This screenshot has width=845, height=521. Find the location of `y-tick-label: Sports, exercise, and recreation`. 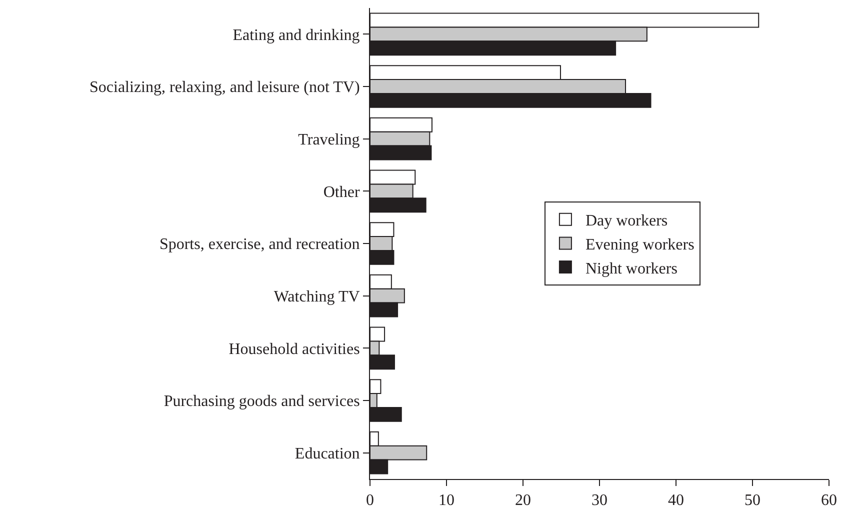

y-tick-label: Sports, exercise, and recreation is located at coordinates (259, 245).